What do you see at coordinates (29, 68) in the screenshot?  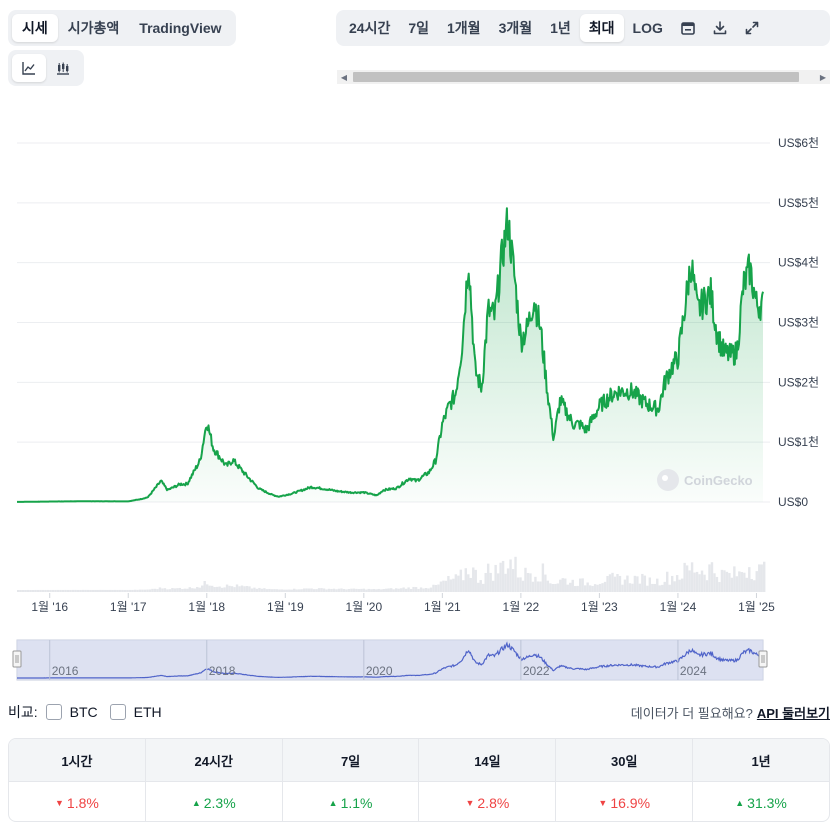 I see `line-chart-button` at bounding box center [29, 68].